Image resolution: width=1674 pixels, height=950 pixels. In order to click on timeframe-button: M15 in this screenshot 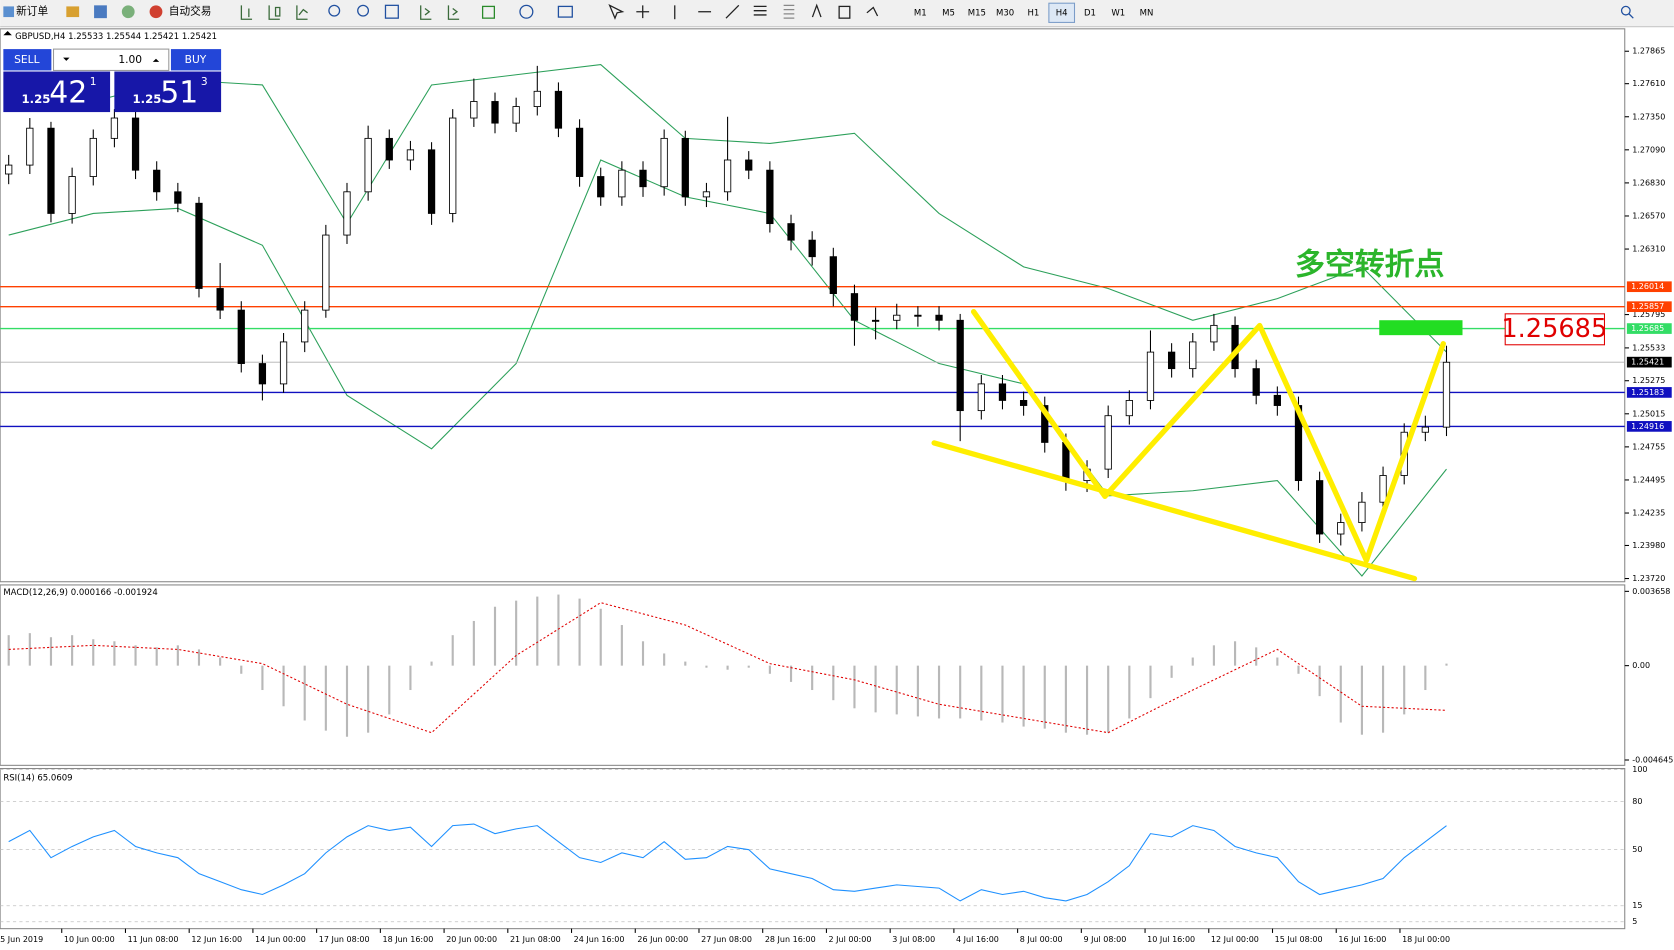, I will do `click(977, 13)`.